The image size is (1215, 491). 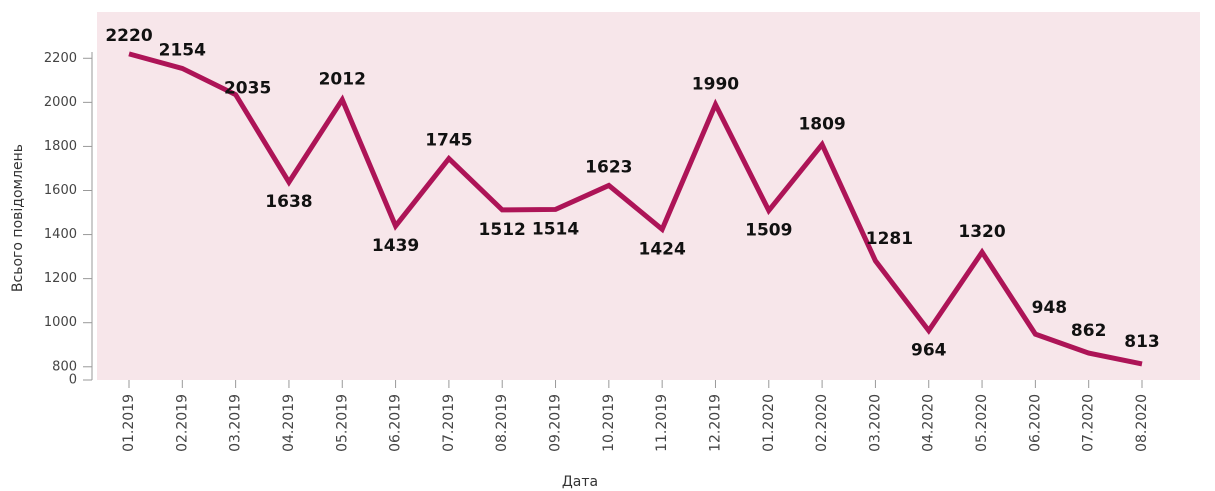 What do you see at coordinates (889, 239) in the screenshot?
I see `data-label: 1281` at bounding box center [889, 239].